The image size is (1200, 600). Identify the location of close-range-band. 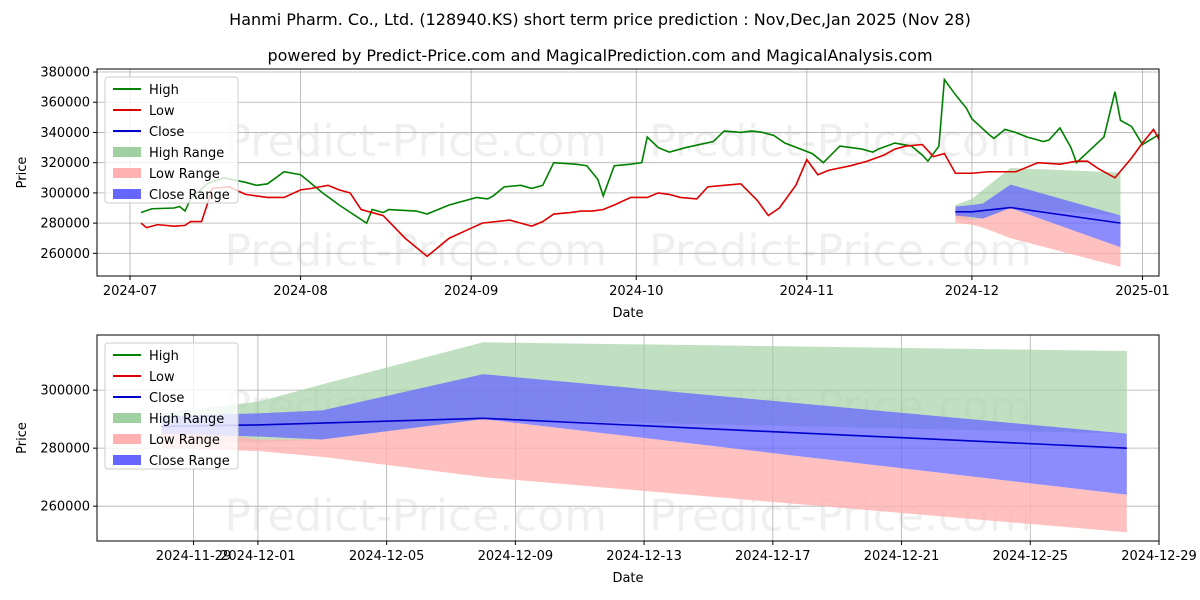
(1038, 216).